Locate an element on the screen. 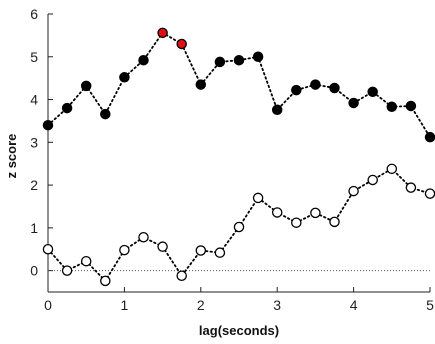 This screenshot has height=344, width=435. y-tick-label: 3 is located at coordinates (34, 142).